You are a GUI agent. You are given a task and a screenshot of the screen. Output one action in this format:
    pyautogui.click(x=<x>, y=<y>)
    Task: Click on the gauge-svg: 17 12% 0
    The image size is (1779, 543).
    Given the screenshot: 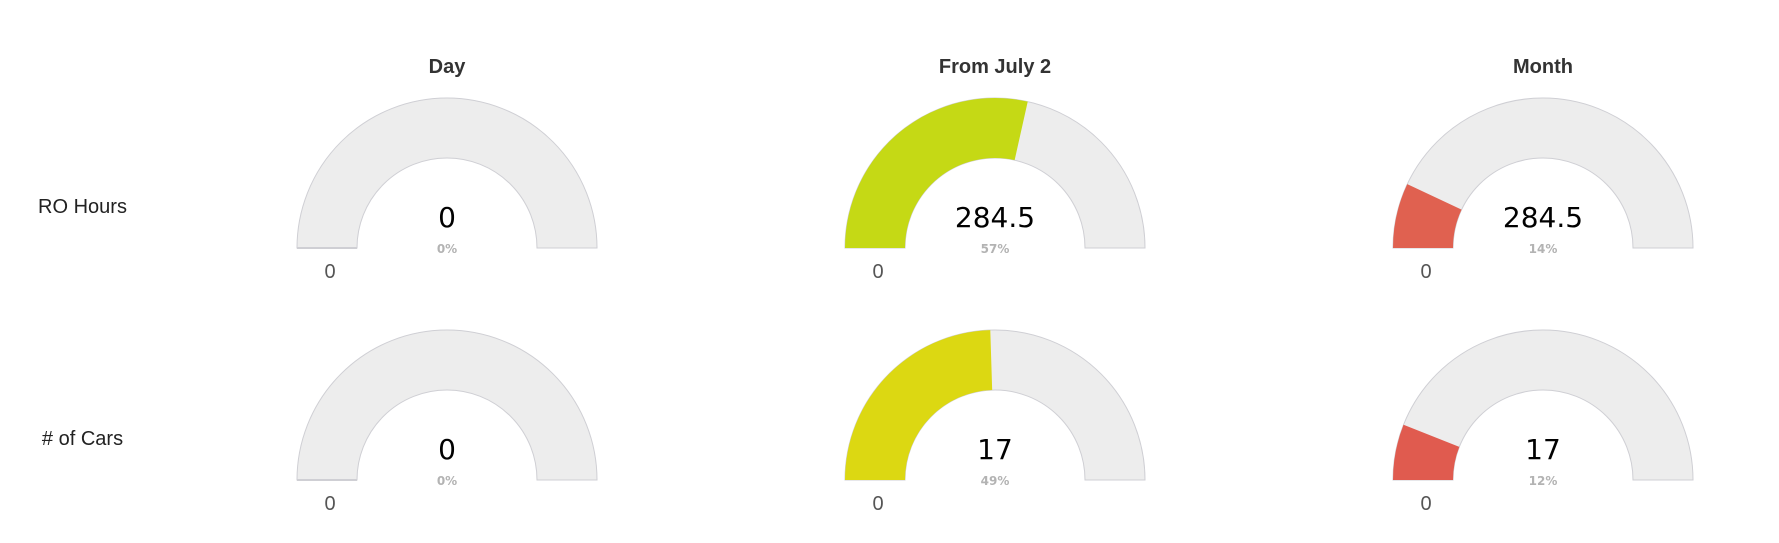 What is the action you would take?
    pyautogui.click(x=1543, y=417)
    